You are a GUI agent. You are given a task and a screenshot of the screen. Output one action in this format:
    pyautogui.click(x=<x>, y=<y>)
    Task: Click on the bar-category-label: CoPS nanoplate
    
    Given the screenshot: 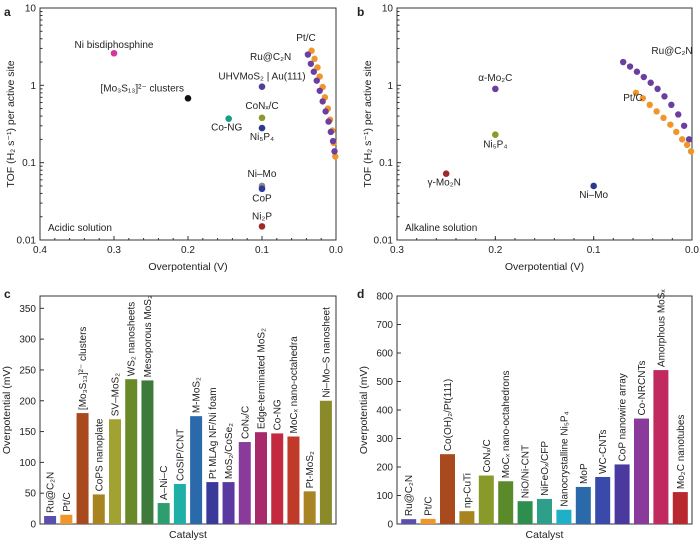 What is the action you would take?
    pyautogui.click(x=99, y=454)
    